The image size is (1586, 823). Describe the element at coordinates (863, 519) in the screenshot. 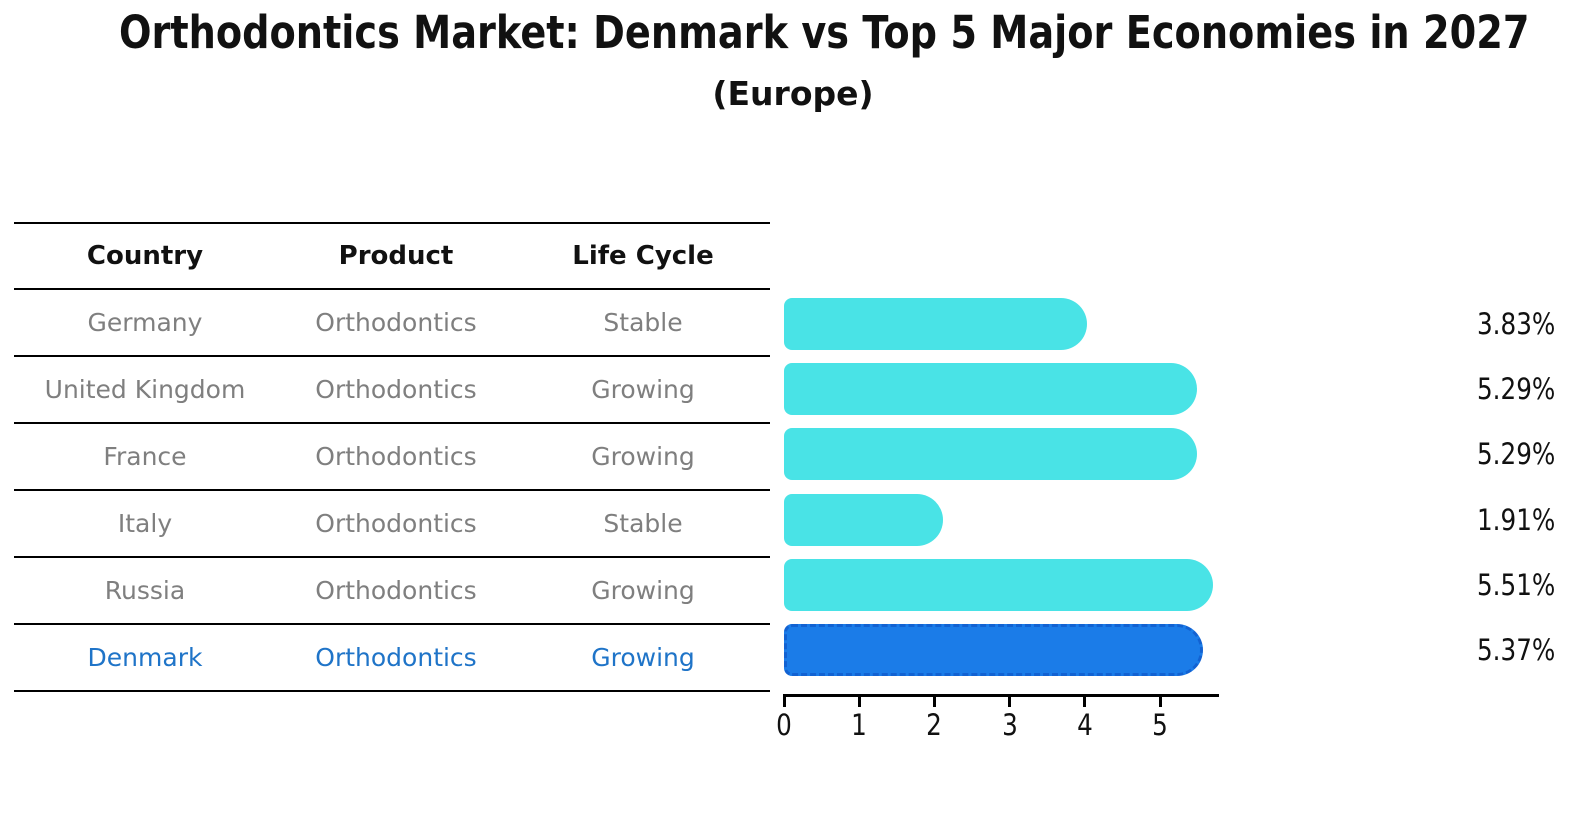

I see `bar-italy` at that location.